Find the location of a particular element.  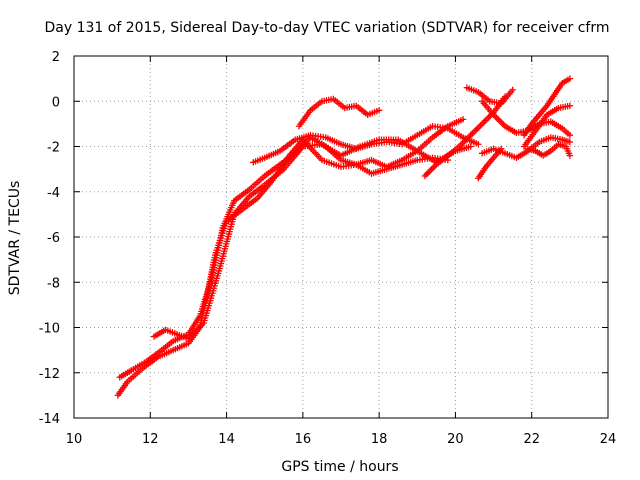

y-tick-label: 2 is located at coordinates (56, 57).